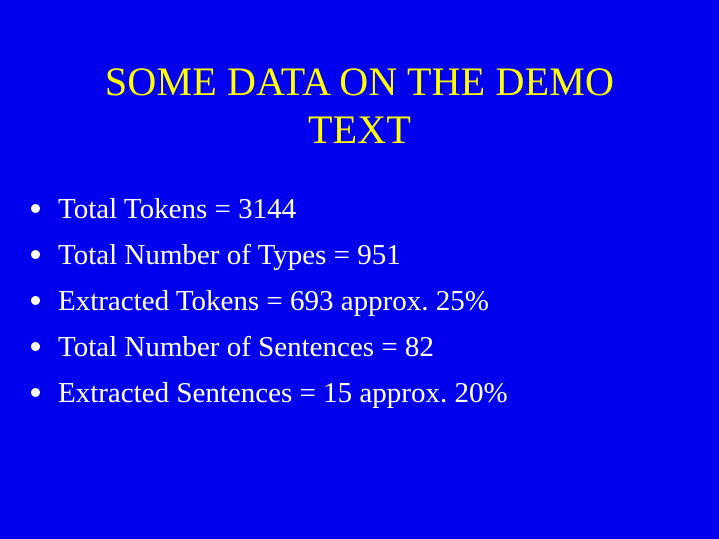  Describe the element at coordinates (365, 209) in the screenshot. I see `bullet-item: Total Tokens = 3144` at that location.